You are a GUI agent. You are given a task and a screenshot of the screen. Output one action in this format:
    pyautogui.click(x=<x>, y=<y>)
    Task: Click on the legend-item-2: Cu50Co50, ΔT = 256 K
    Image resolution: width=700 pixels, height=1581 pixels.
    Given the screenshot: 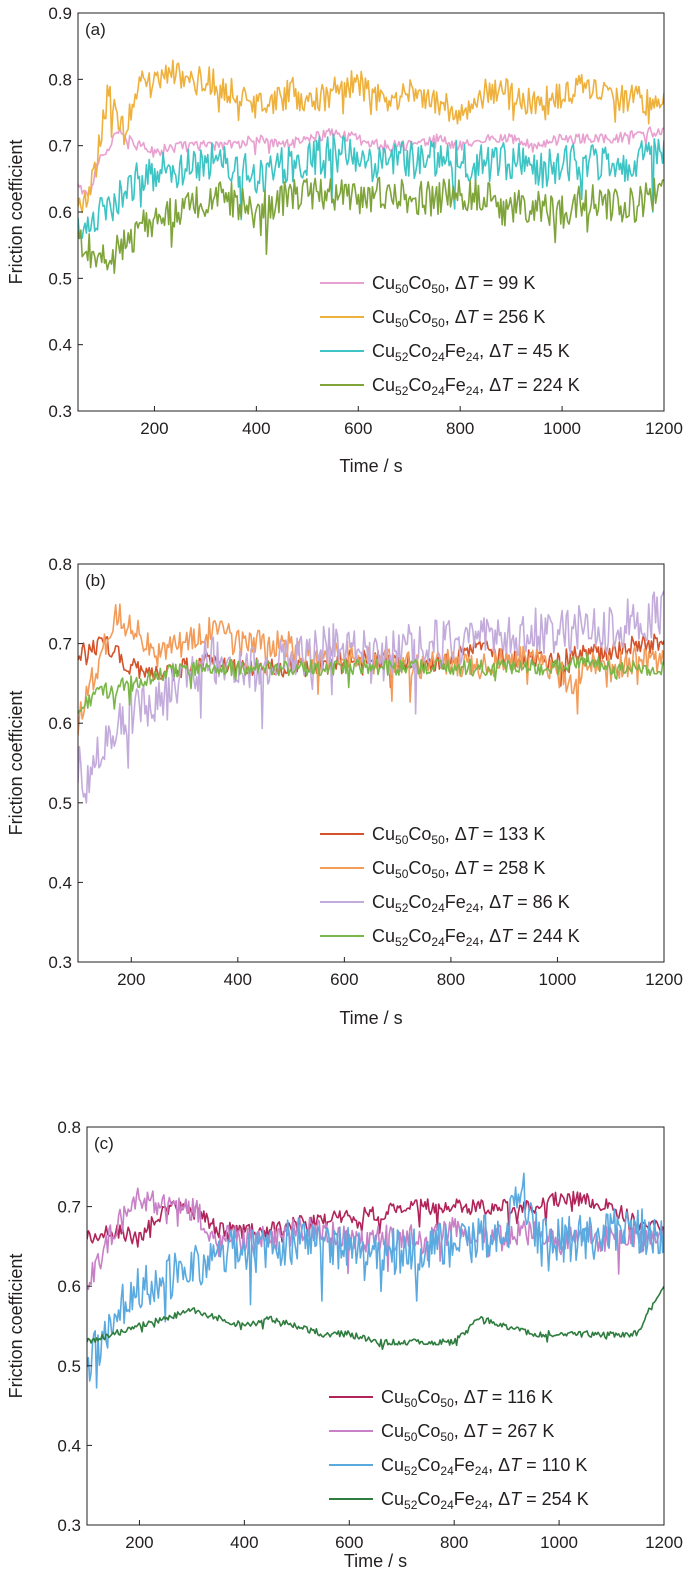 What is the action you would take?
    pyautogui.click(x=432, y=318)
    